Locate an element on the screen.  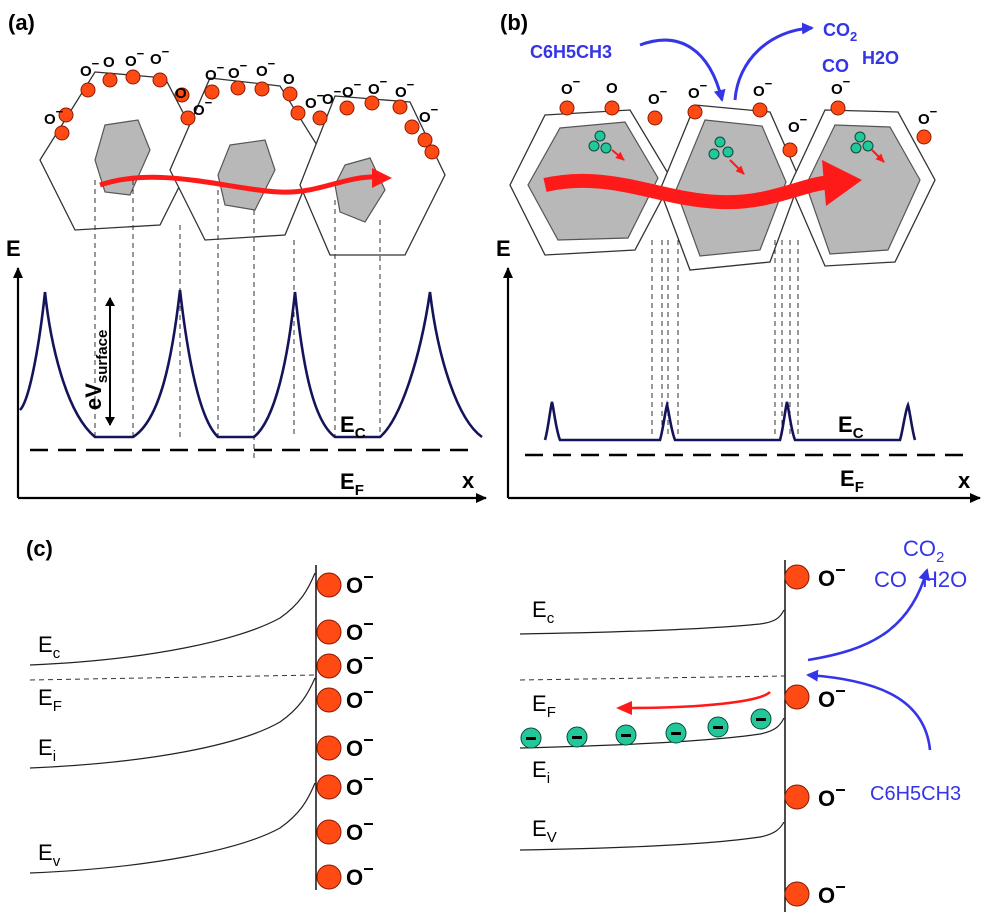
right-released-electrons is located at coordinates (646, 728).